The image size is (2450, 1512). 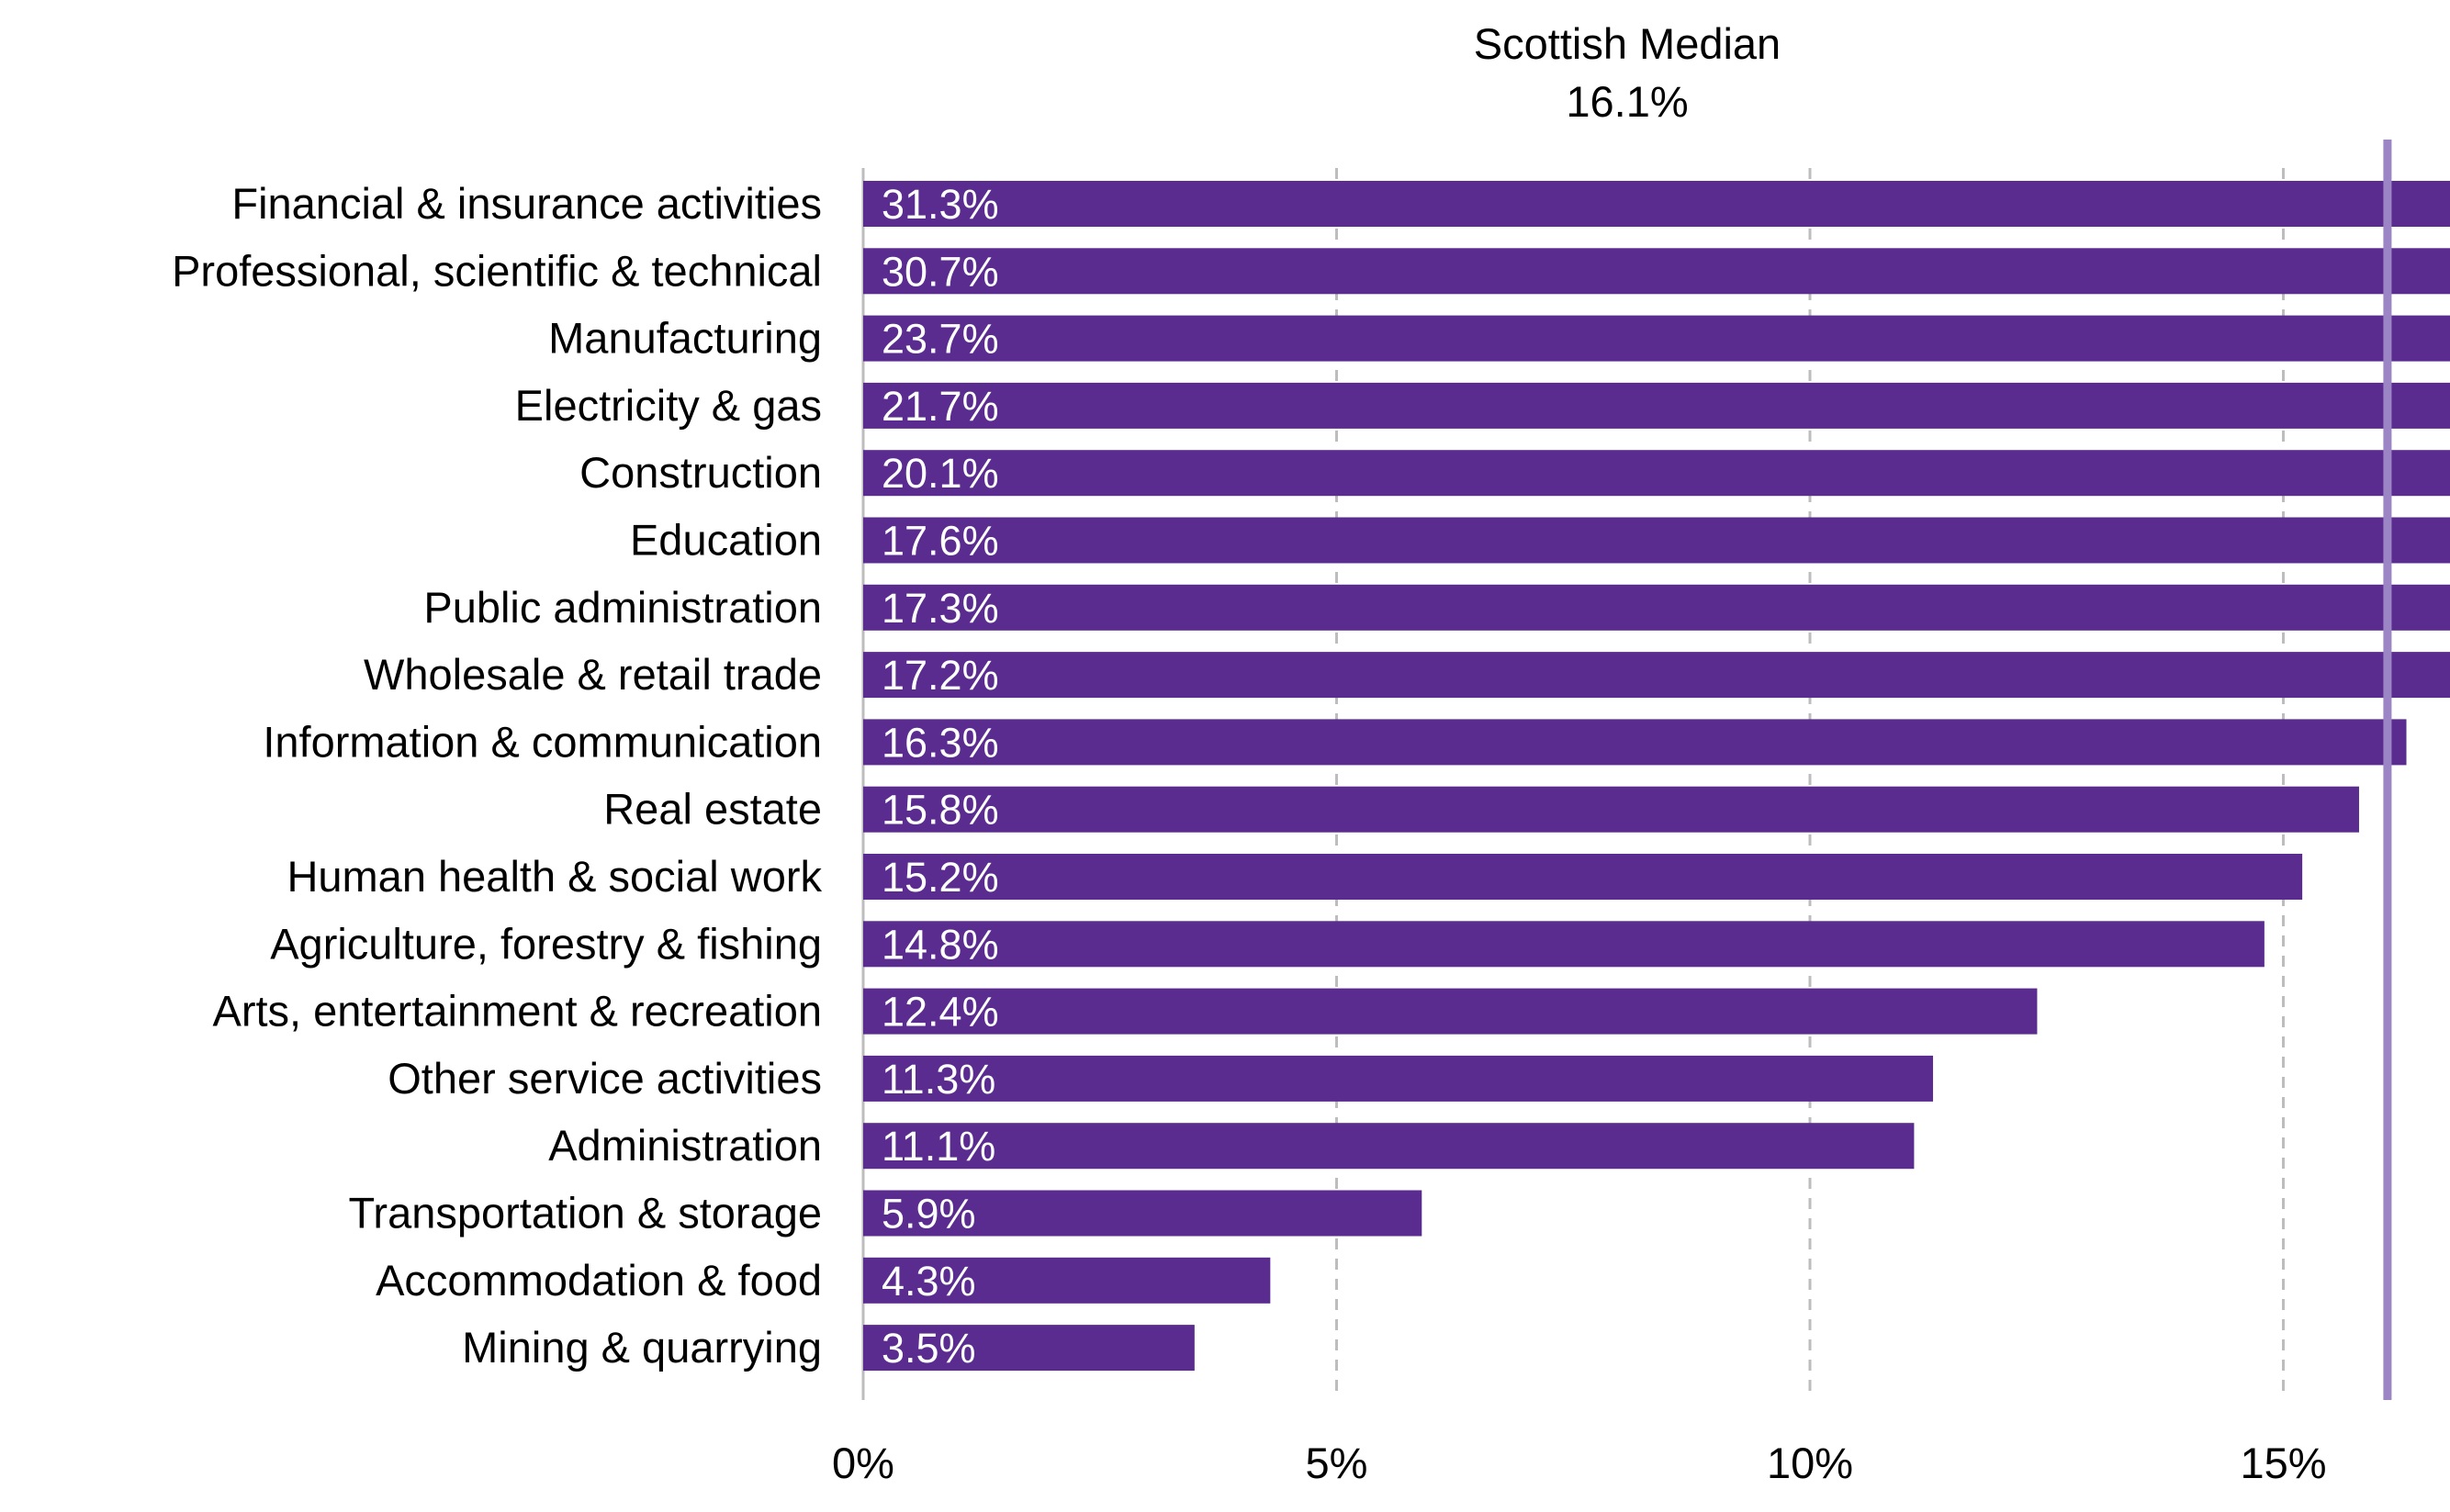 What do you see at coordinates (863, 1463) in the screenshot?
I see `x-tick-label: 0%` at bounding box center [863, 1463].